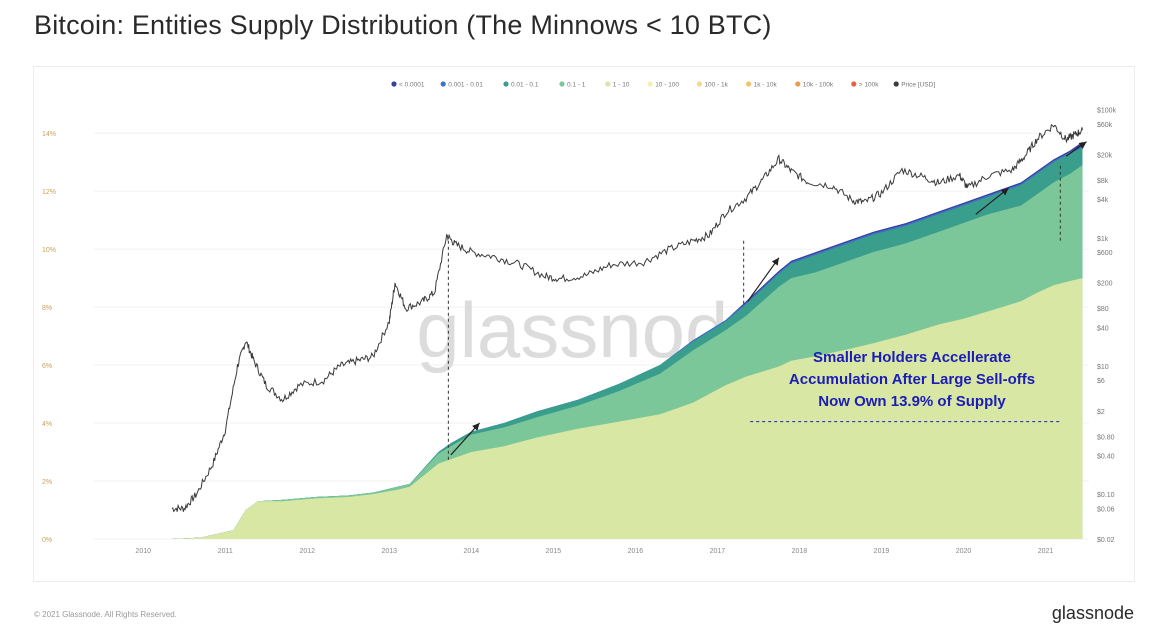  Describe the element at coordinates (869, 85) in the screenshot. I see `legend-label: > 100k` at that location.